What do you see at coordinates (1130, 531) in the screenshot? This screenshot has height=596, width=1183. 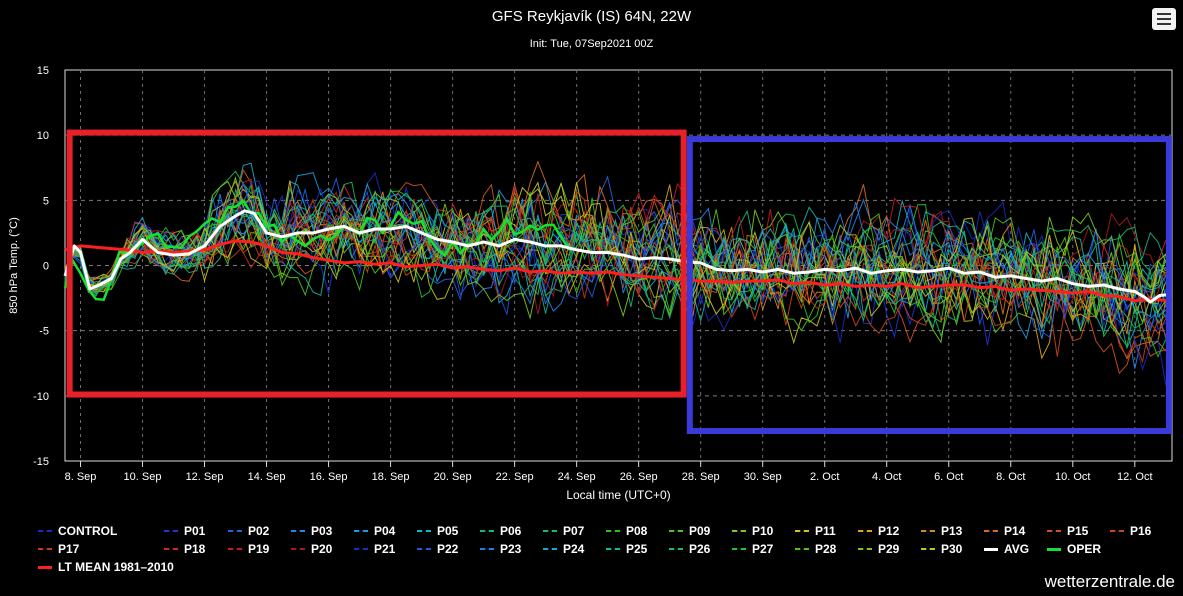 I see `legend-item-p16: P16` at bounding box center [1130, 531].